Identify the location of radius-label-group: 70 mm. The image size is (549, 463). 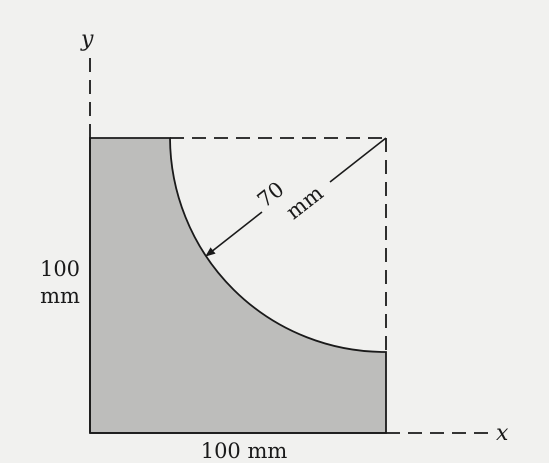
(290, 200).